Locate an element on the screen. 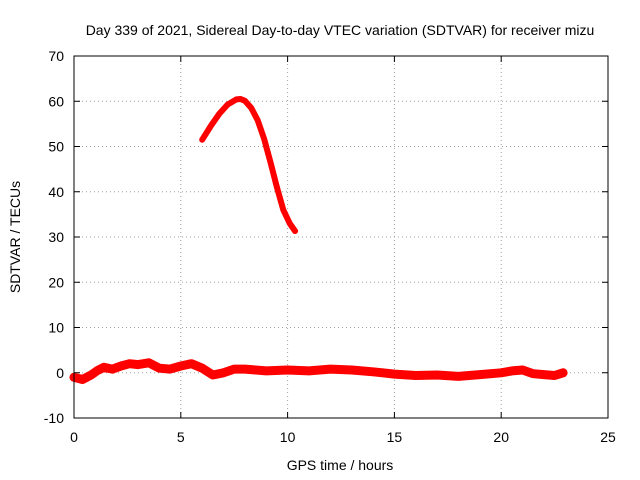 The height and width of the screenshot is (480, 640). y-tick-label: 20 is located at coordinates (56, 282).